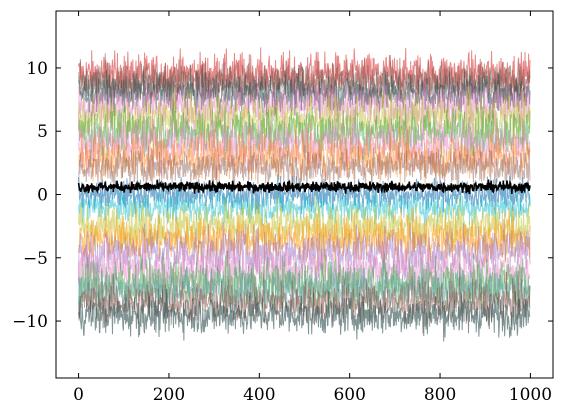 This screenshot has height=412, width=562. I want to click on x-tick-label: 0, so click(78, 395).